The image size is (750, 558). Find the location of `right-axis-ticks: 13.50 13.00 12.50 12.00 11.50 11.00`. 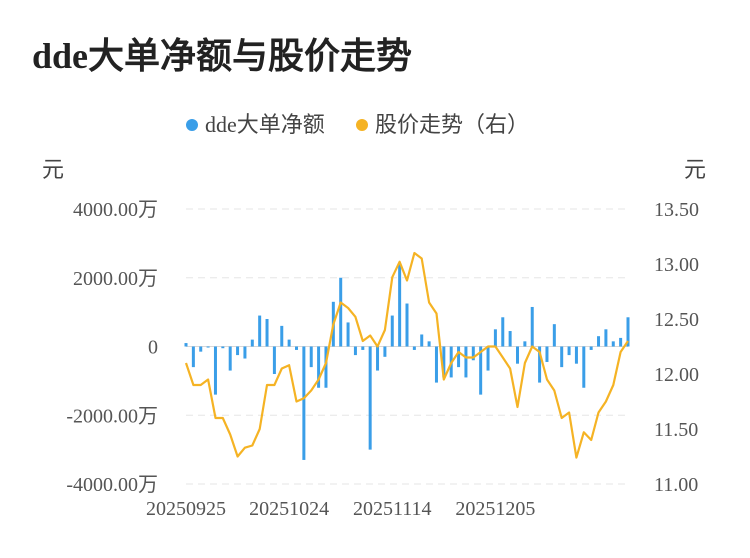

right-axis-ticks: 13.50 13.00 12.50 12.00 11.50 11.00 is located at coordinates (676, 347).